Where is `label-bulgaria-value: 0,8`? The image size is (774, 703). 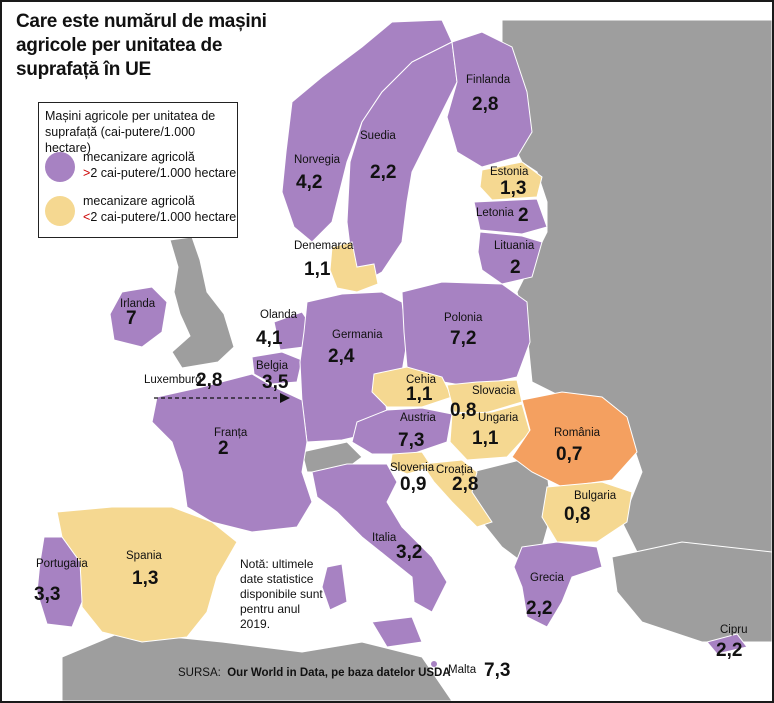 label-bulgaria-value: 0,8 is located at coordinates (577, 514).